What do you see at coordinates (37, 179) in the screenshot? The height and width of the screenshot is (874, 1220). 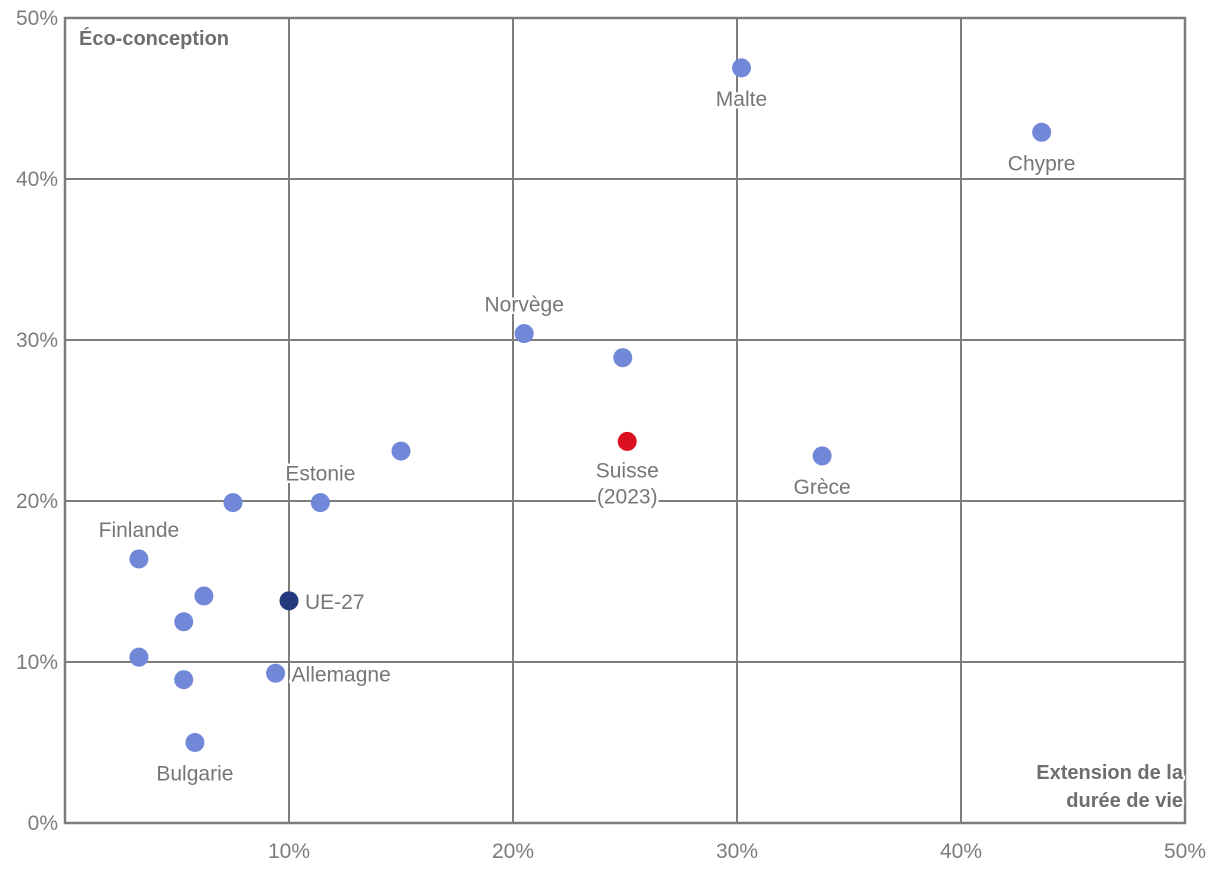 I see `y-tick-40: 40%` at bounding box center [37, 179].